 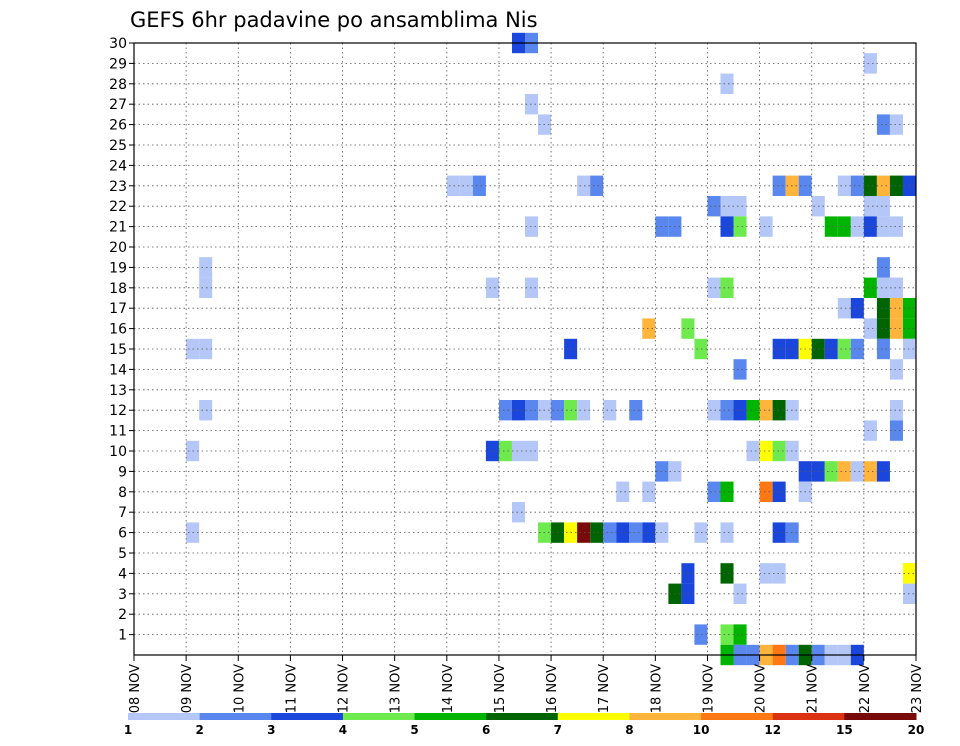 What do you see at coordinates (500, 688) in the screenshot?
I see `x-tick-label: 15 NOV` at bounding box center [500, 688].